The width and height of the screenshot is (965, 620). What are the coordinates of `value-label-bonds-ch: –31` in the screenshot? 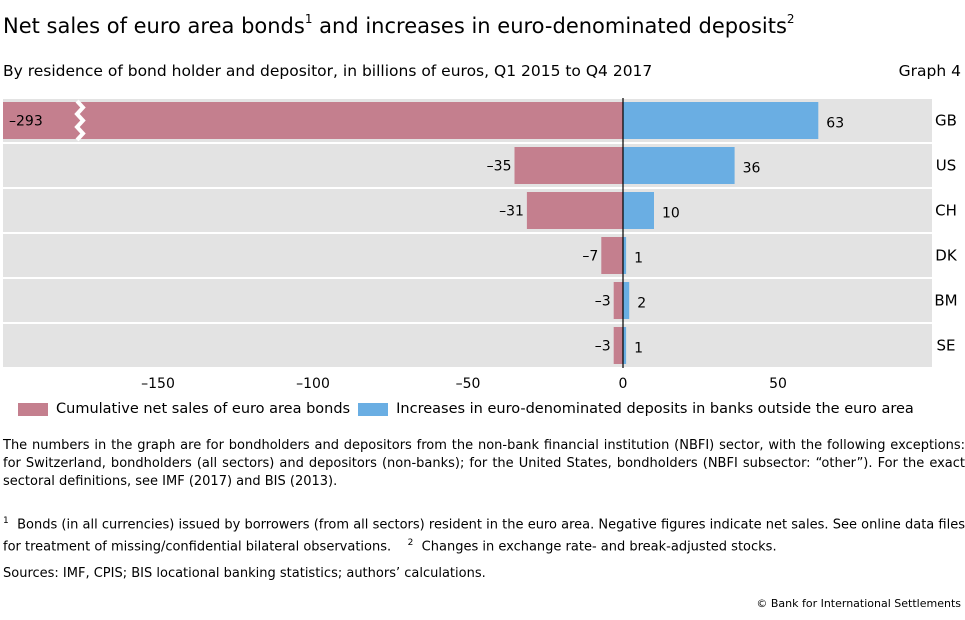 It's located at (511, 212).